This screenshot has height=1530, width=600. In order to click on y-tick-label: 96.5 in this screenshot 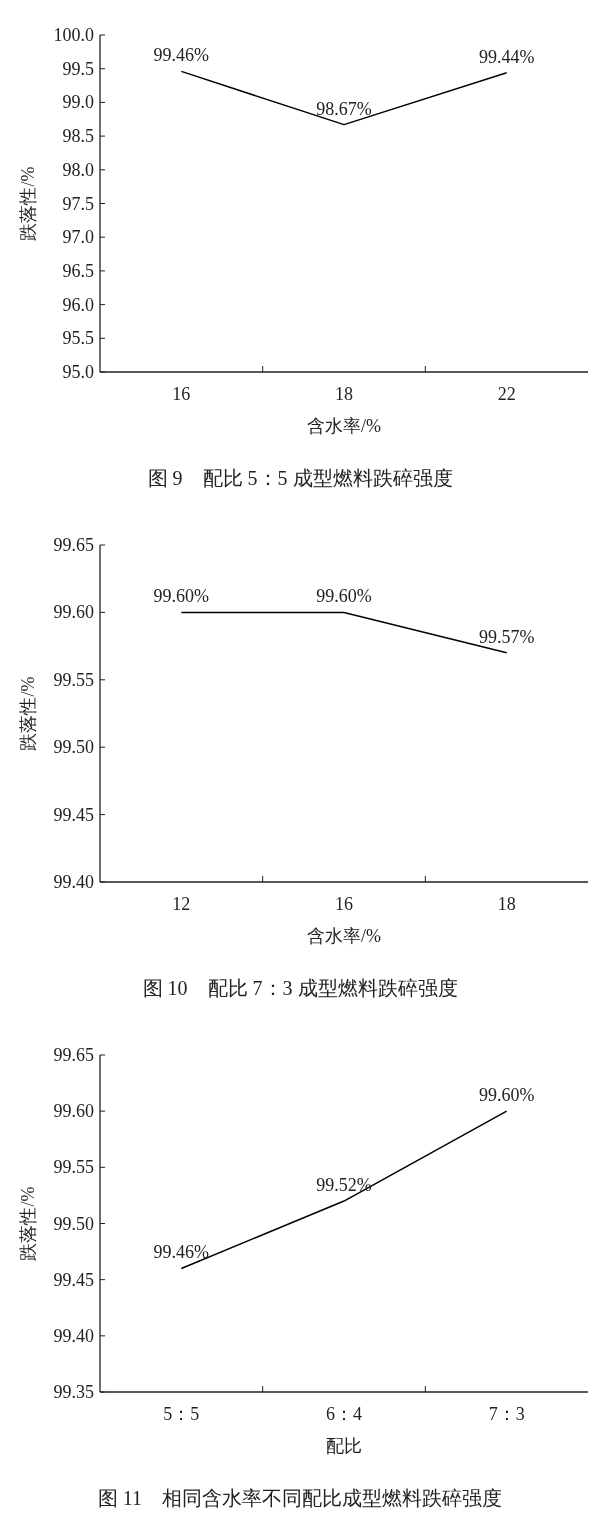, I will do `click(78, 270)`.